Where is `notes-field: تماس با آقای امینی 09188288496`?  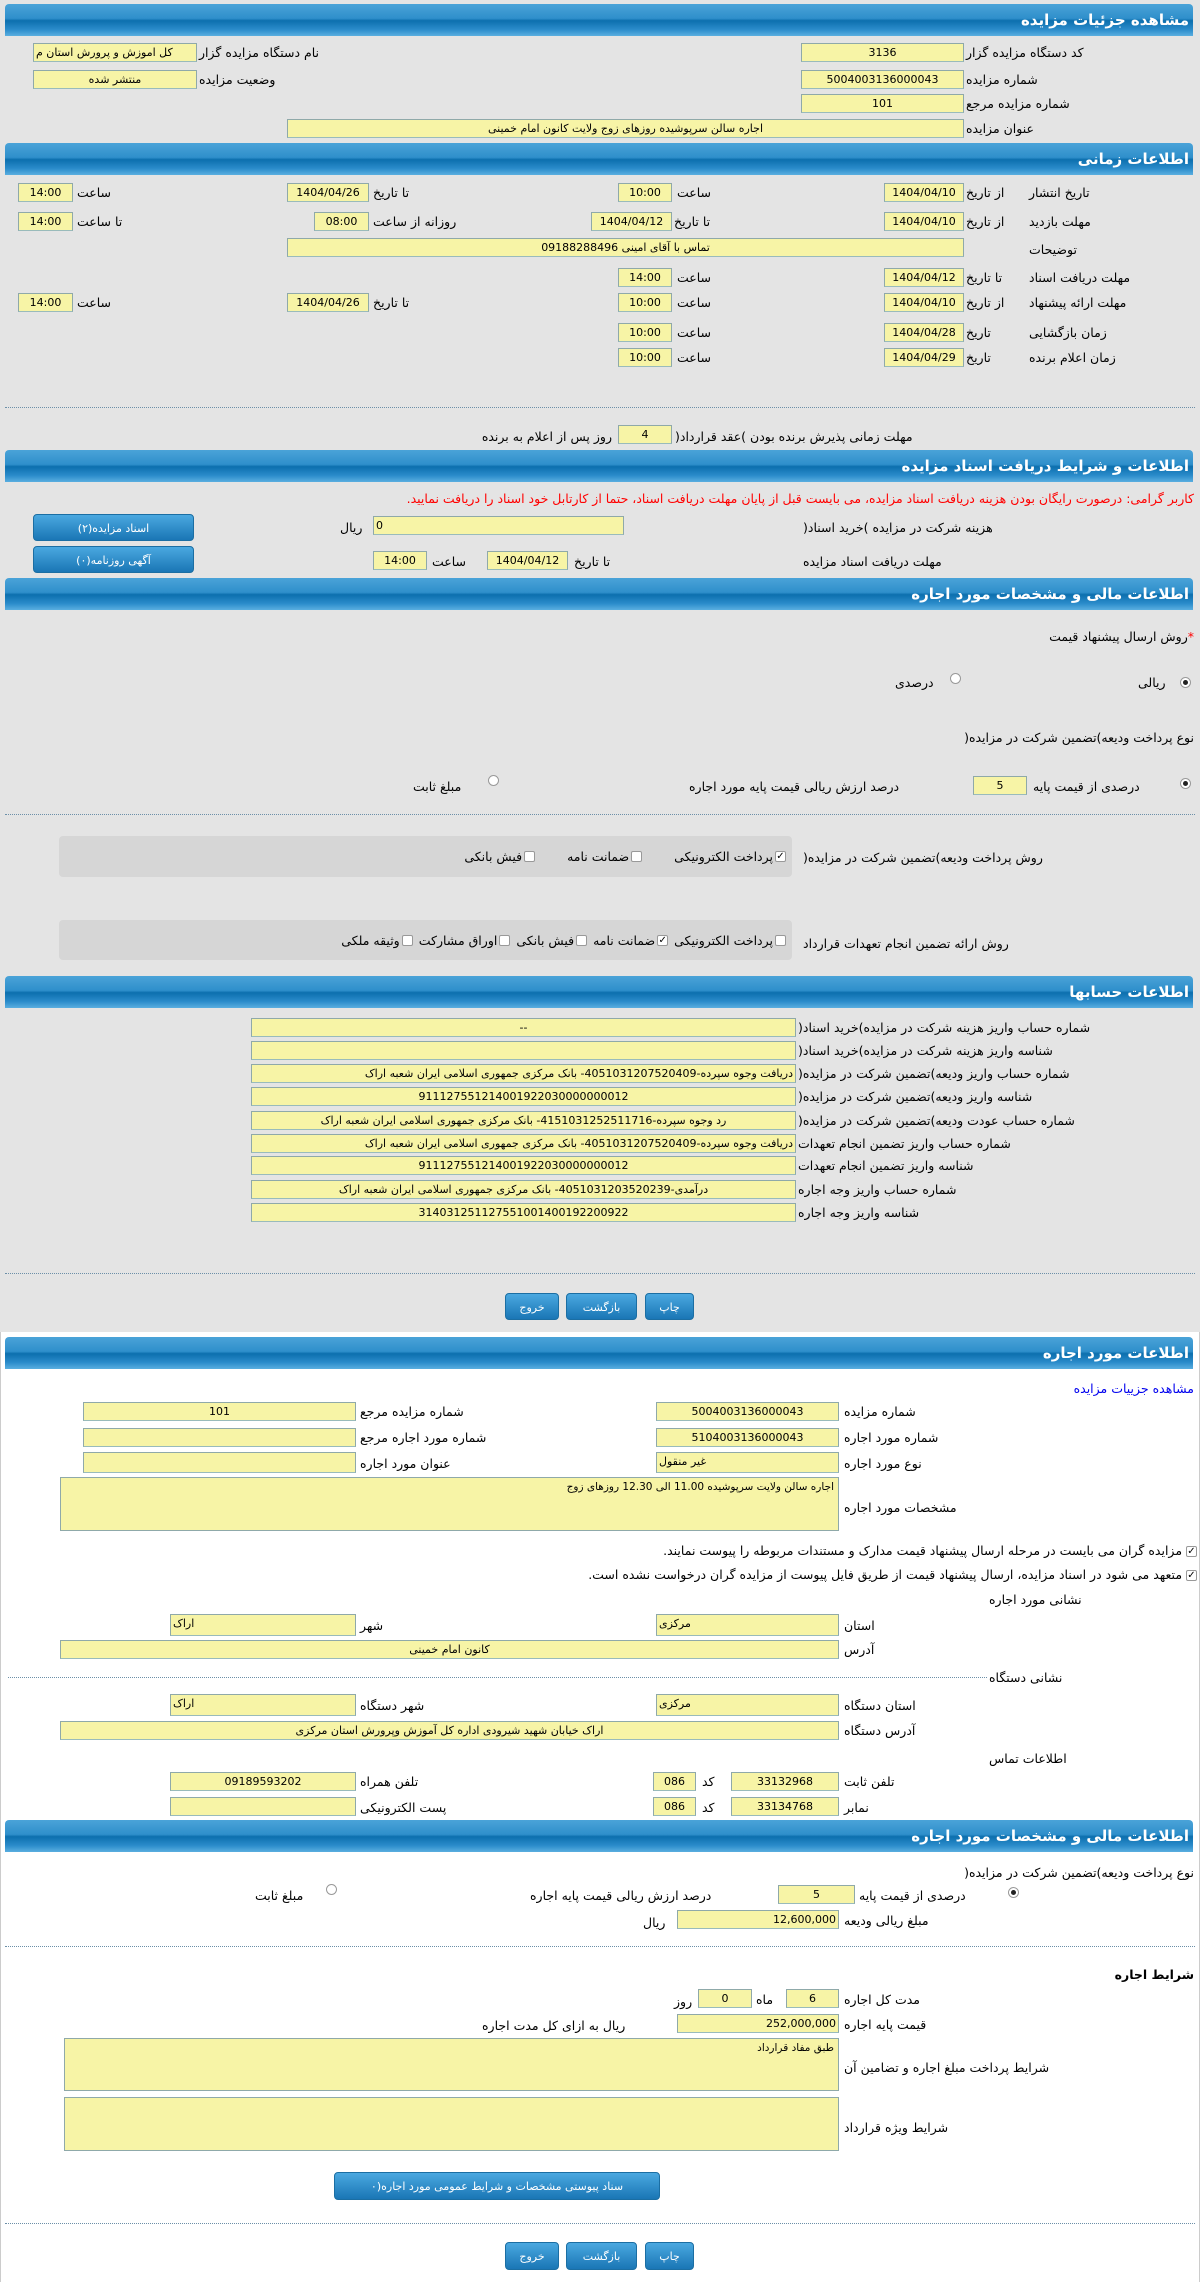
notes-field: تماس با آقای امینی 09188288496 is located at coordinates (625, 247).